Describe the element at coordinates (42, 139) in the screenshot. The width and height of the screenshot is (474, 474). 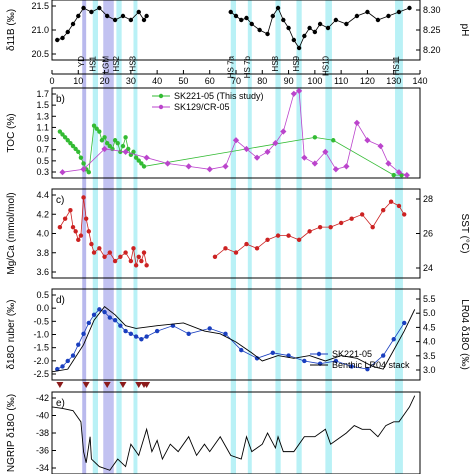
I see `y-tick-label: 0.9` at that location.